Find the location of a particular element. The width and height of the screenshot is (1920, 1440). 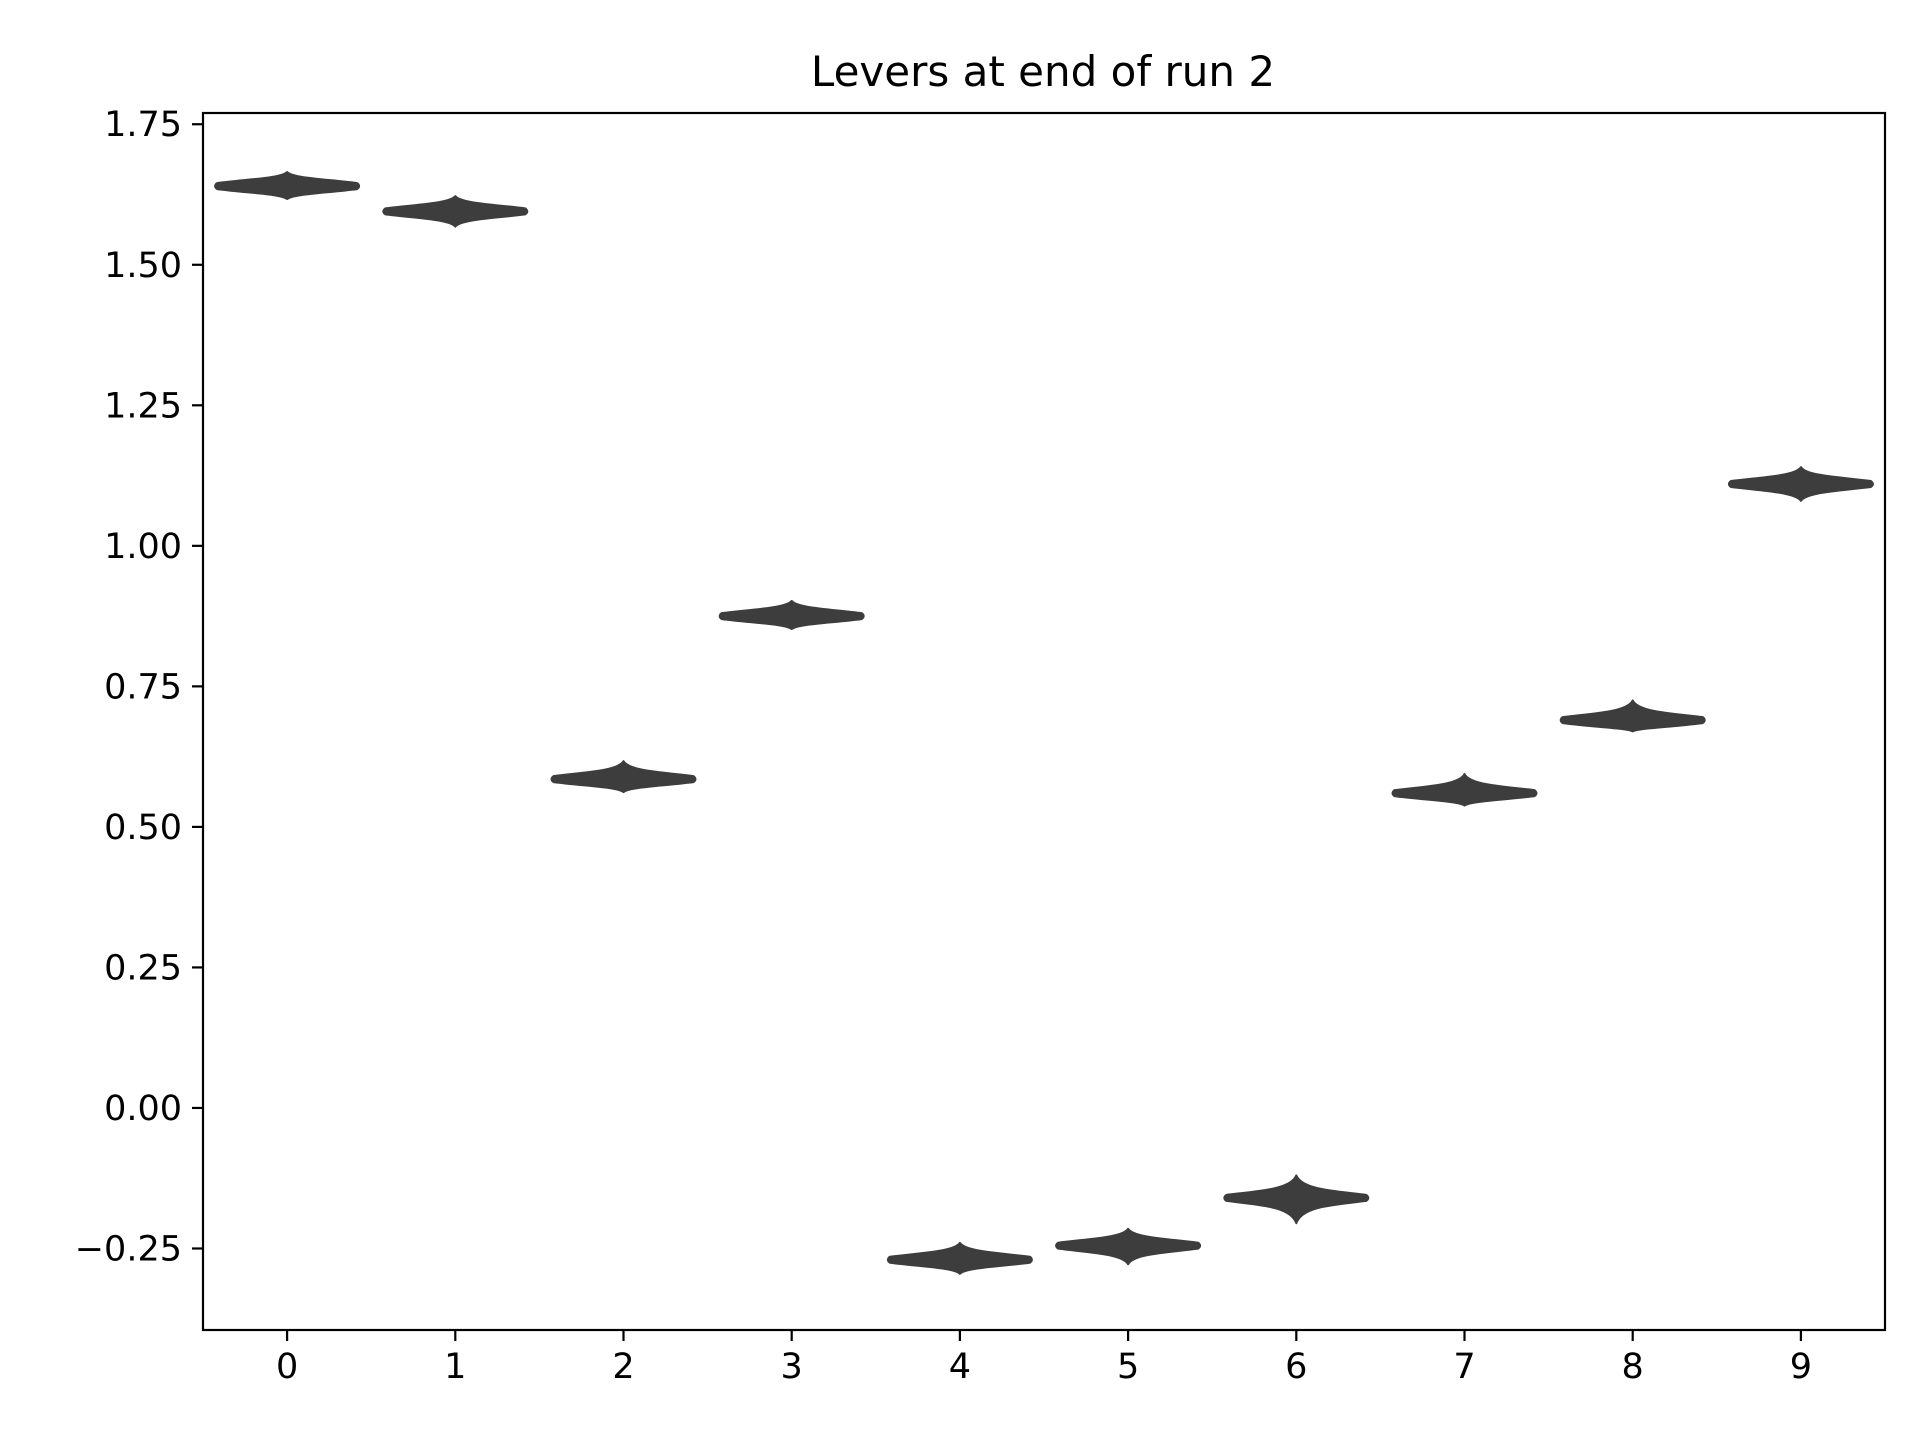

chart-title: Levers at end of run 2 is located at coordinates (1043, 71).